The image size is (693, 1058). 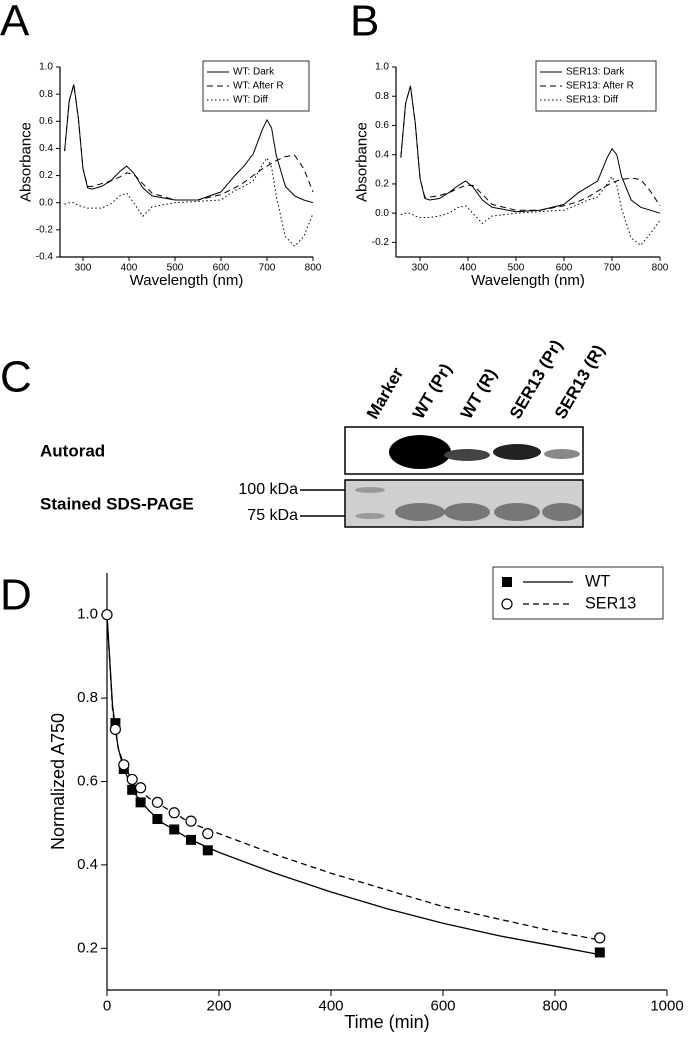 What do you see at coordinates (268, 489) in the screenshot?
I see `marker-label: 100 kDa` at bounding box center [268, 489].